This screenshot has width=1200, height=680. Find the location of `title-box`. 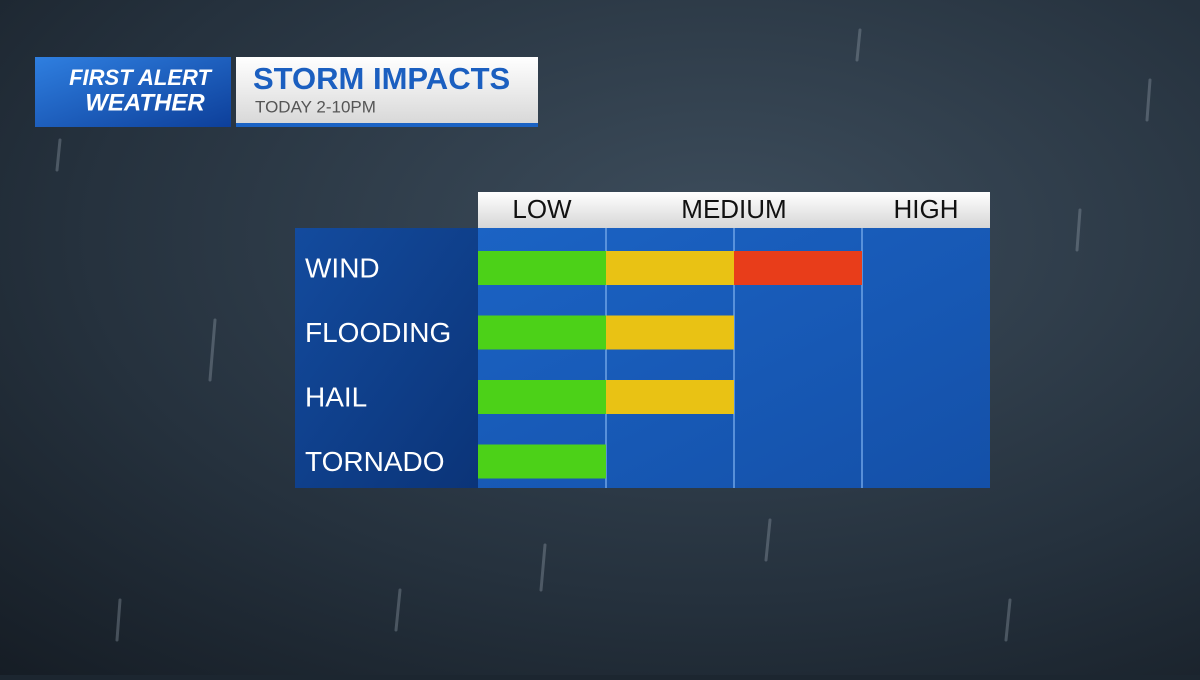

title-box is located at coordinates (387, 92).